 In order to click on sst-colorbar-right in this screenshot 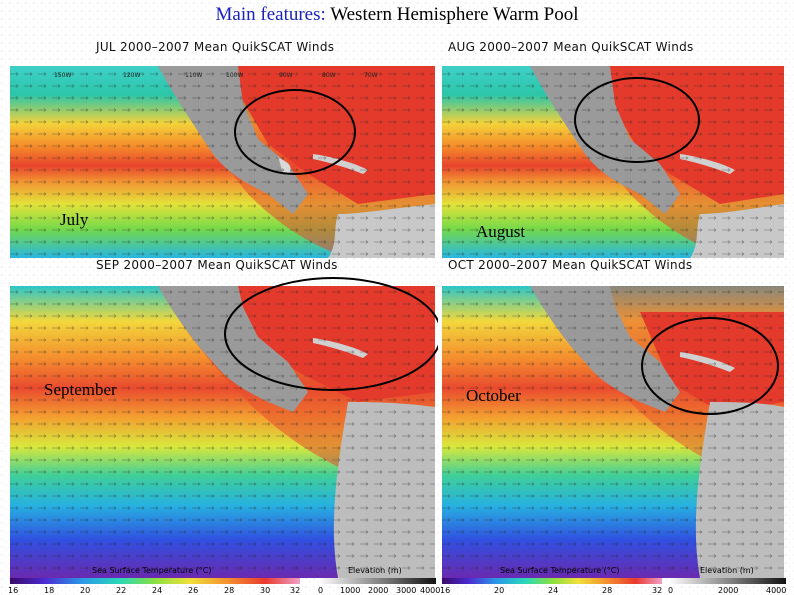, I will do `click(552, 581)`.